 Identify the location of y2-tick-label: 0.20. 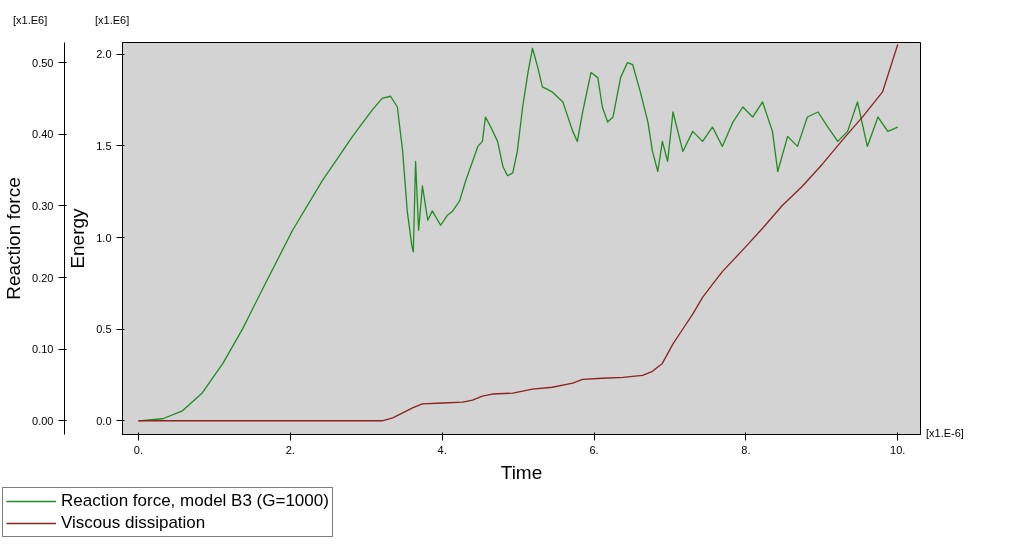
(43, 277).